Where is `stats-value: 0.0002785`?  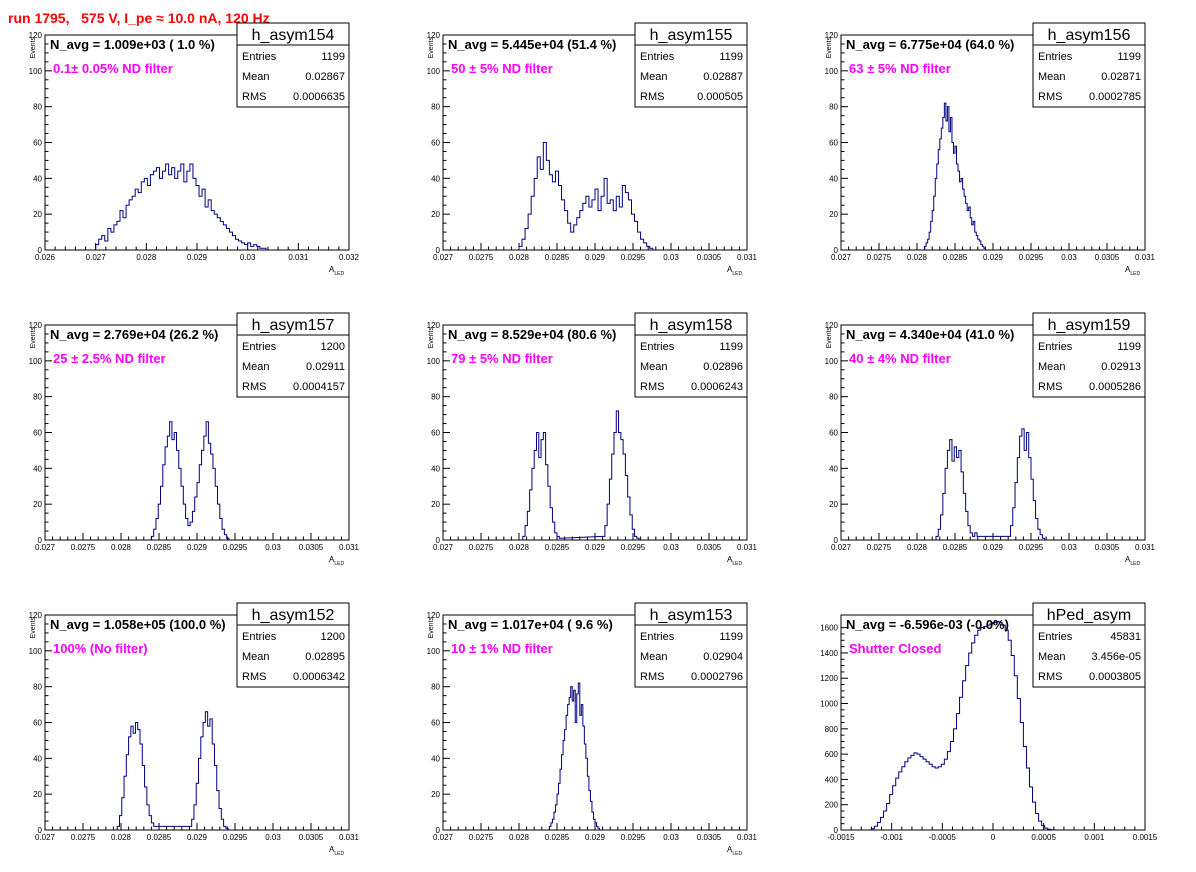
stats-value: 0.0002785 is located at coordinates (1115, 97).